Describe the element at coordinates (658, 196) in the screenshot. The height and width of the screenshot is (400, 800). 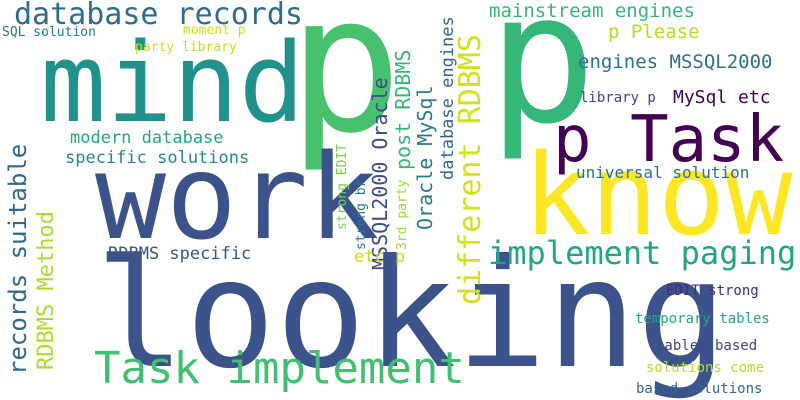
I see `word-know: know` at that location.